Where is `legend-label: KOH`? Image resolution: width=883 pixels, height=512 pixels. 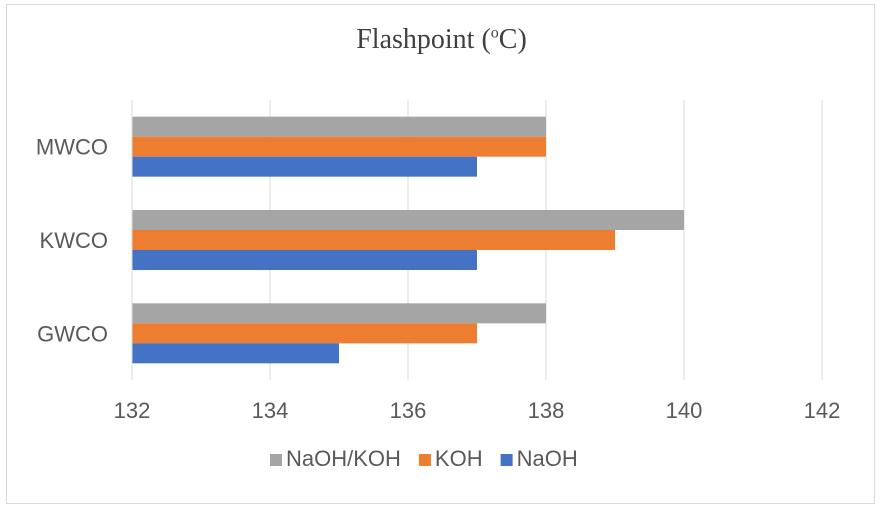 legend-label: KOH is located at coordinates (459, 458).